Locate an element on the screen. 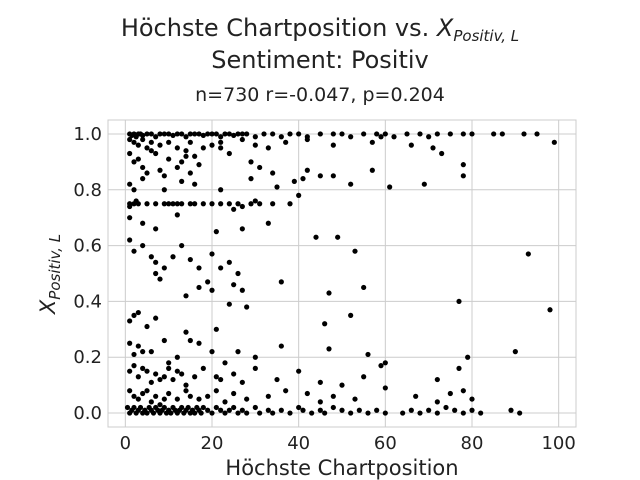 This screenshot has height=480, width=640. chart-title-prefix: Höchste Chartposition vs. is located at coordinates (278, 28).